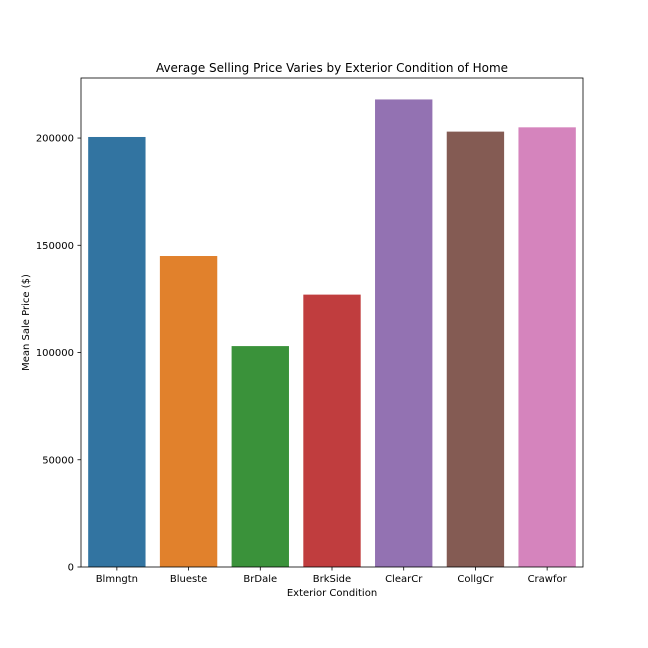  Describe the element at coordinates (260, 579) in the screenshot. I see `x-tick-label: BrDale` at that location.